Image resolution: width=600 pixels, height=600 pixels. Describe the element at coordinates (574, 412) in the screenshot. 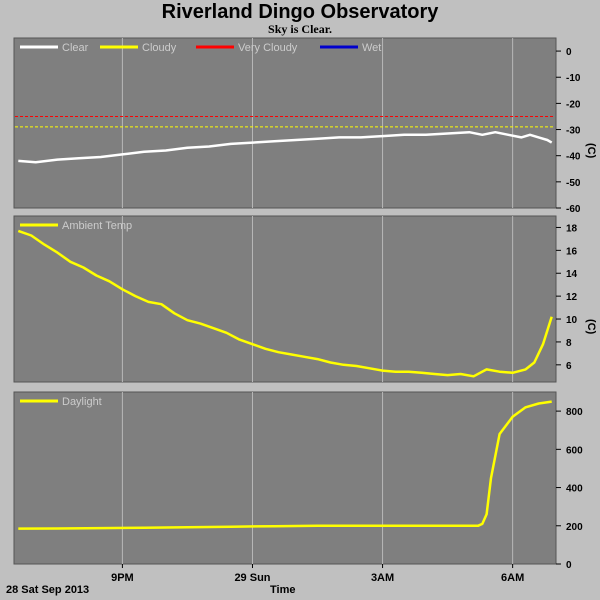

I see `y-tick-label: 800` at that location.